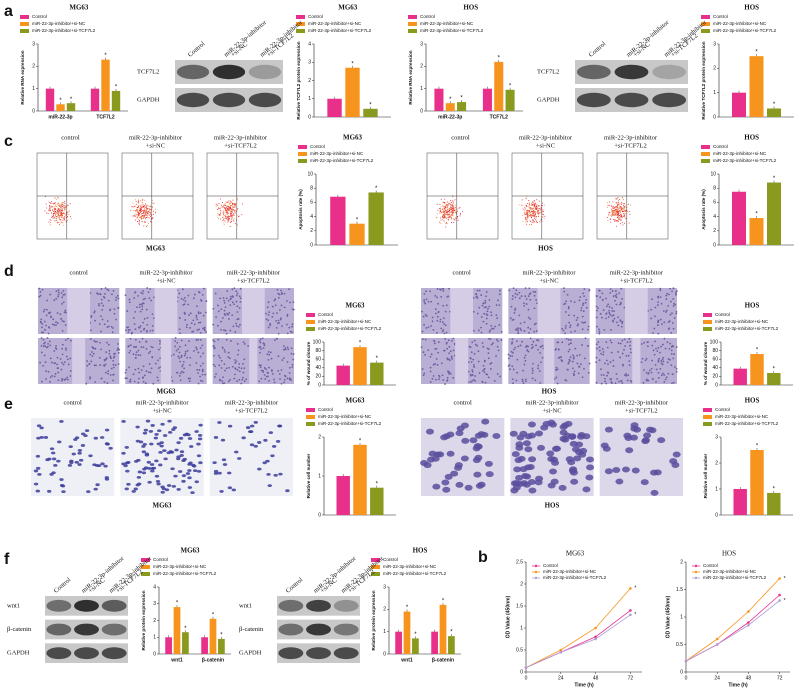  I want to click on x-tick-label: 48, so click(749, 678).